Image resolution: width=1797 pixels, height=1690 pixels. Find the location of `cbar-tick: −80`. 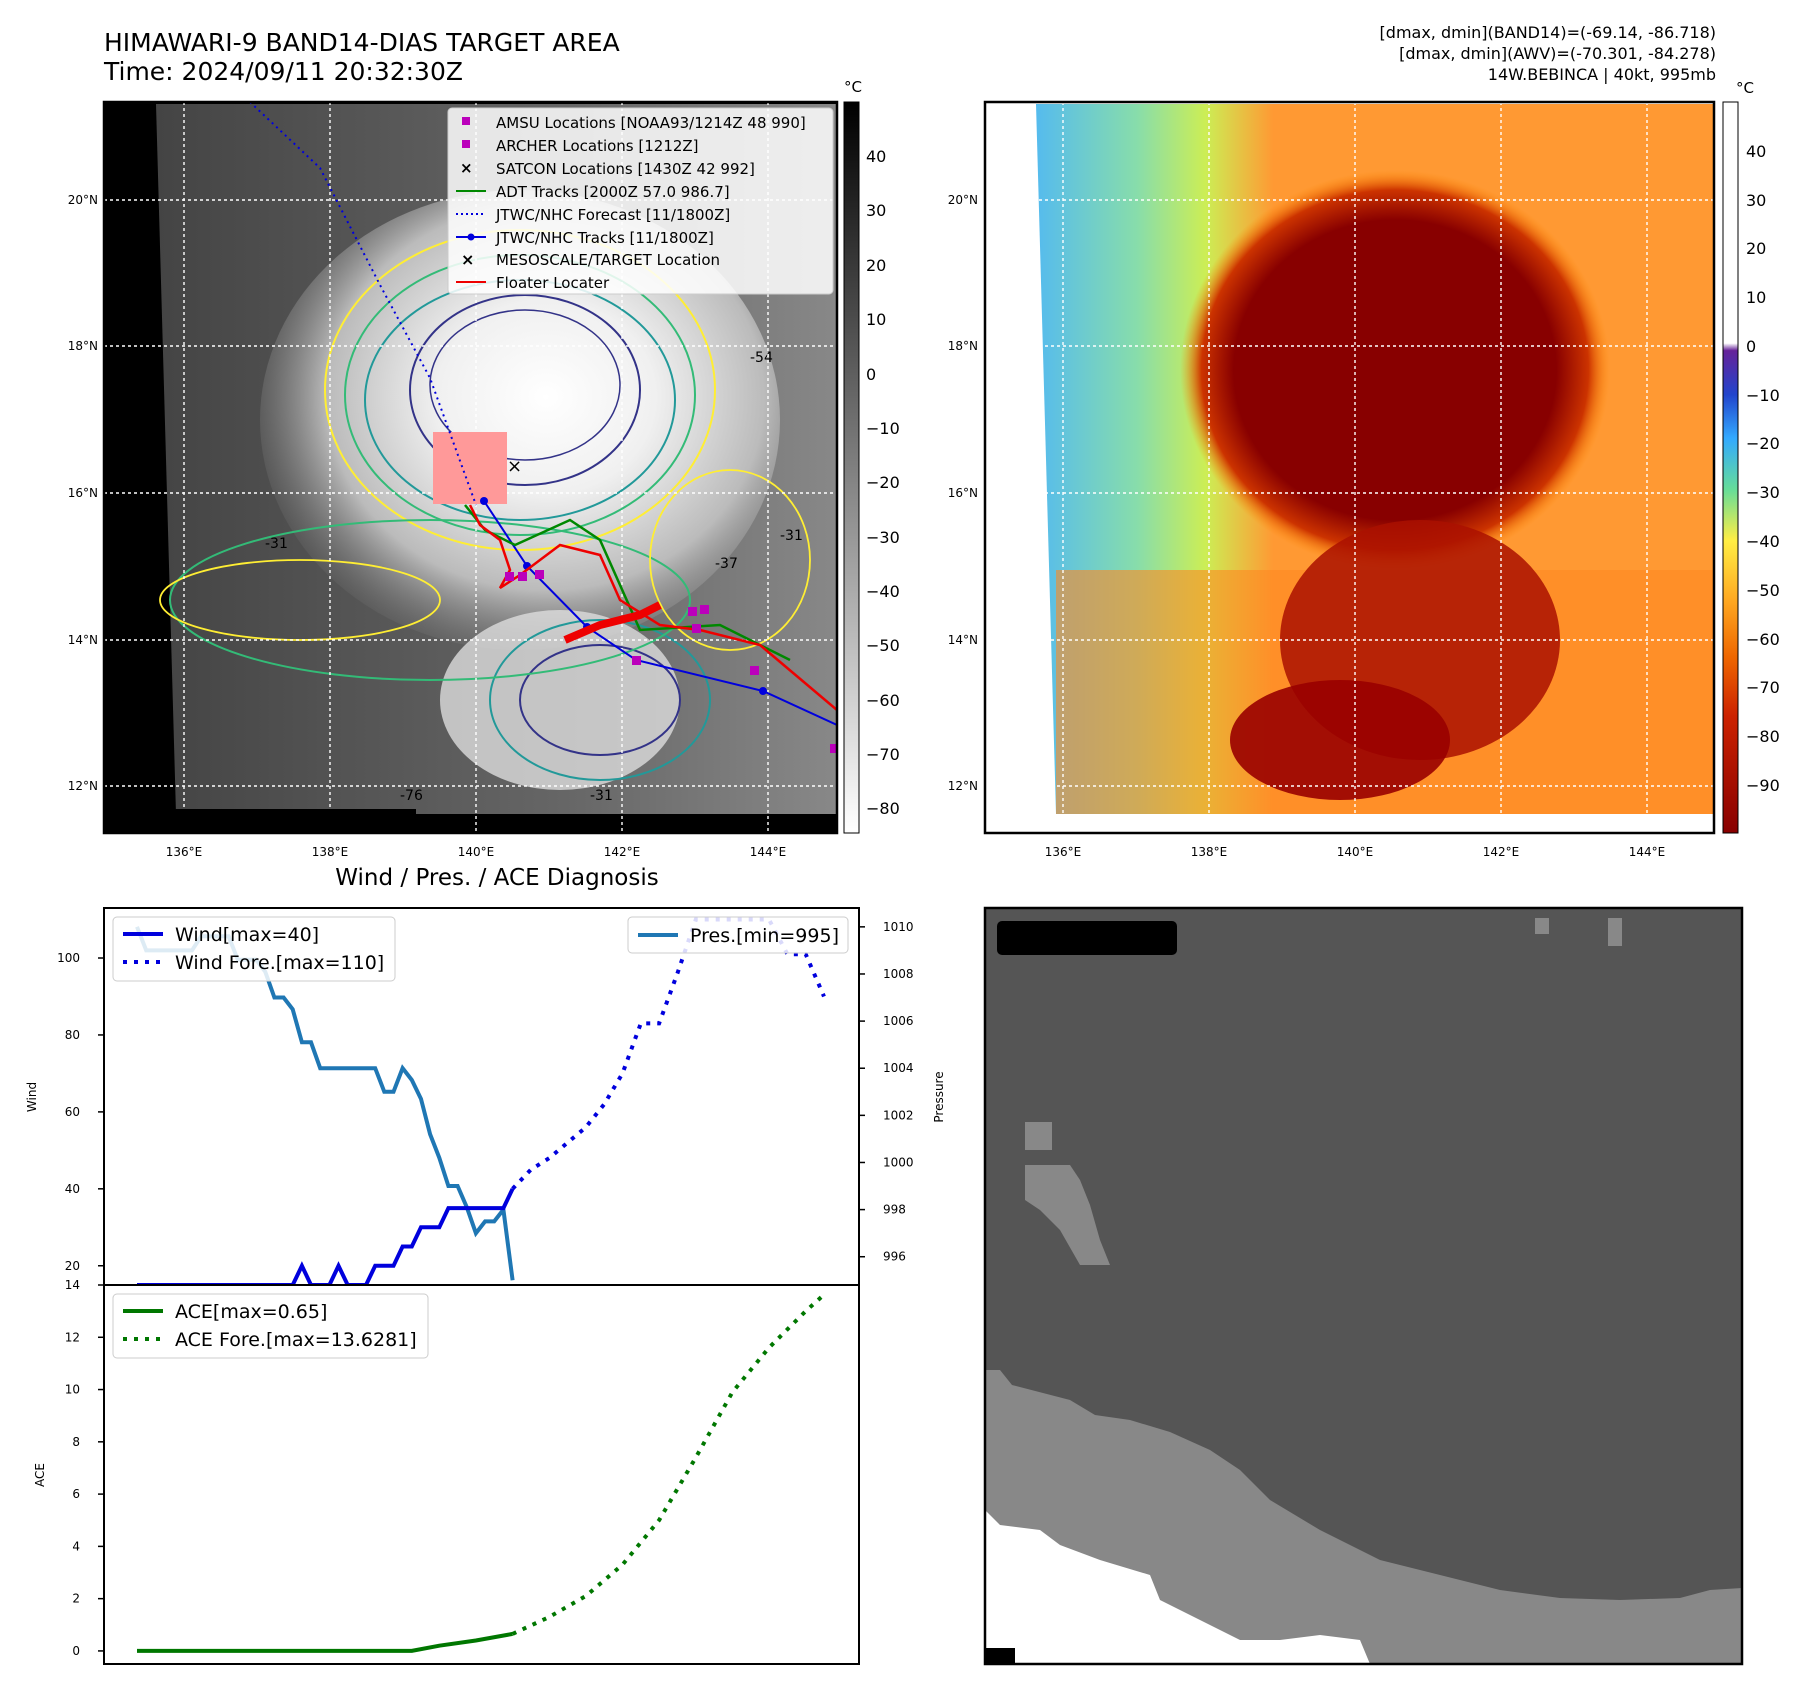

cbar-tick: −80 is located at coordinates (883, 808).